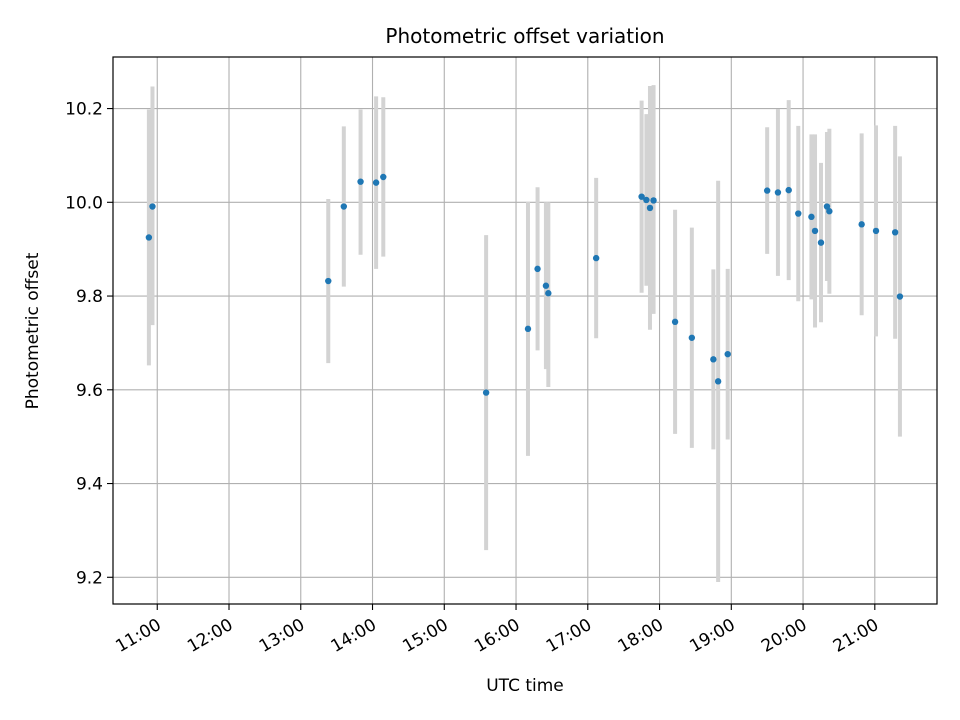 The width and height of the screenshot is (960, 720). Describe the element at coordinates (282, 636) in the screenshot. I see `x-tick-label: 13:00` at that location.